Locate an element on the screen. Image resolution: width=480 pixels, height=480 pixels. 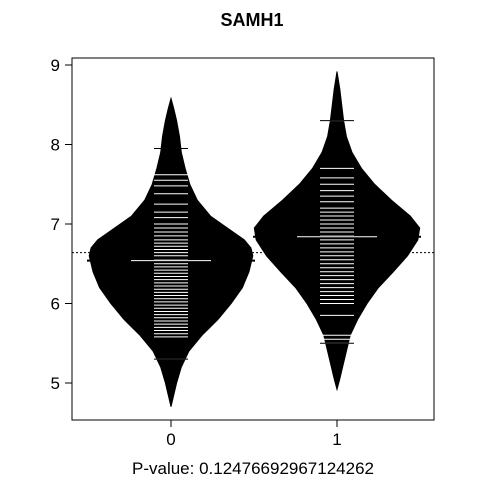
y-tick-label: 6 is located at coordinates (55, 304).